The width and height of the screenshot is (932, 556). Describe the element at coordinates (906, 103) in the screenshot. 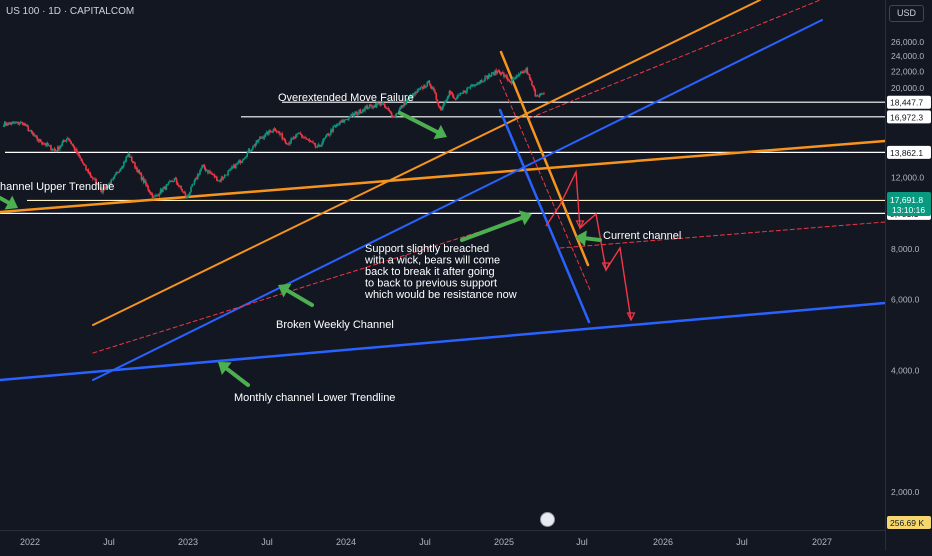

I see `price-level-label: 18,447.7` at that location.